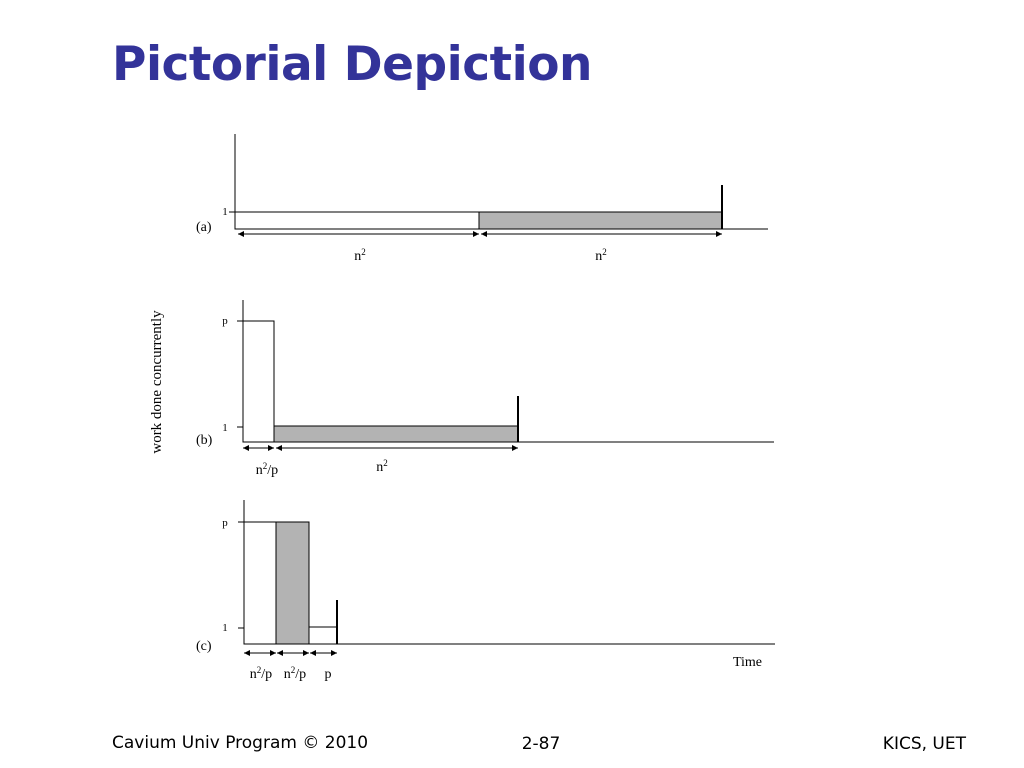 This screenshot has height=768, width=1024. What do you see at coordinates (541, 744) in the screenshot?
I see `footer-slide-number: 2-87` at bounding box center [541, 744].